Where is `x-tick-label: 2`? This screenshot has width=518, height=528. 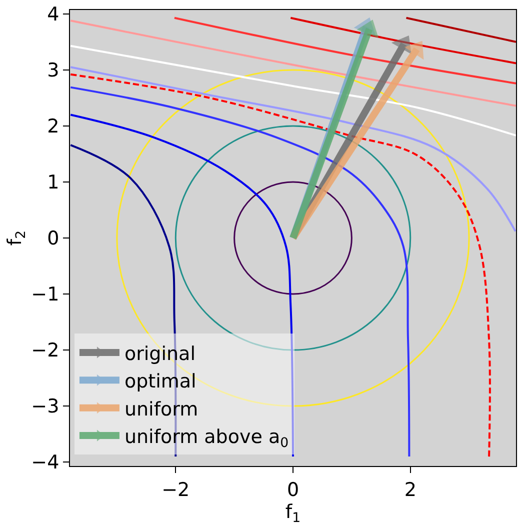 x-tick-label: 2 is located at coordinates (410, 489).